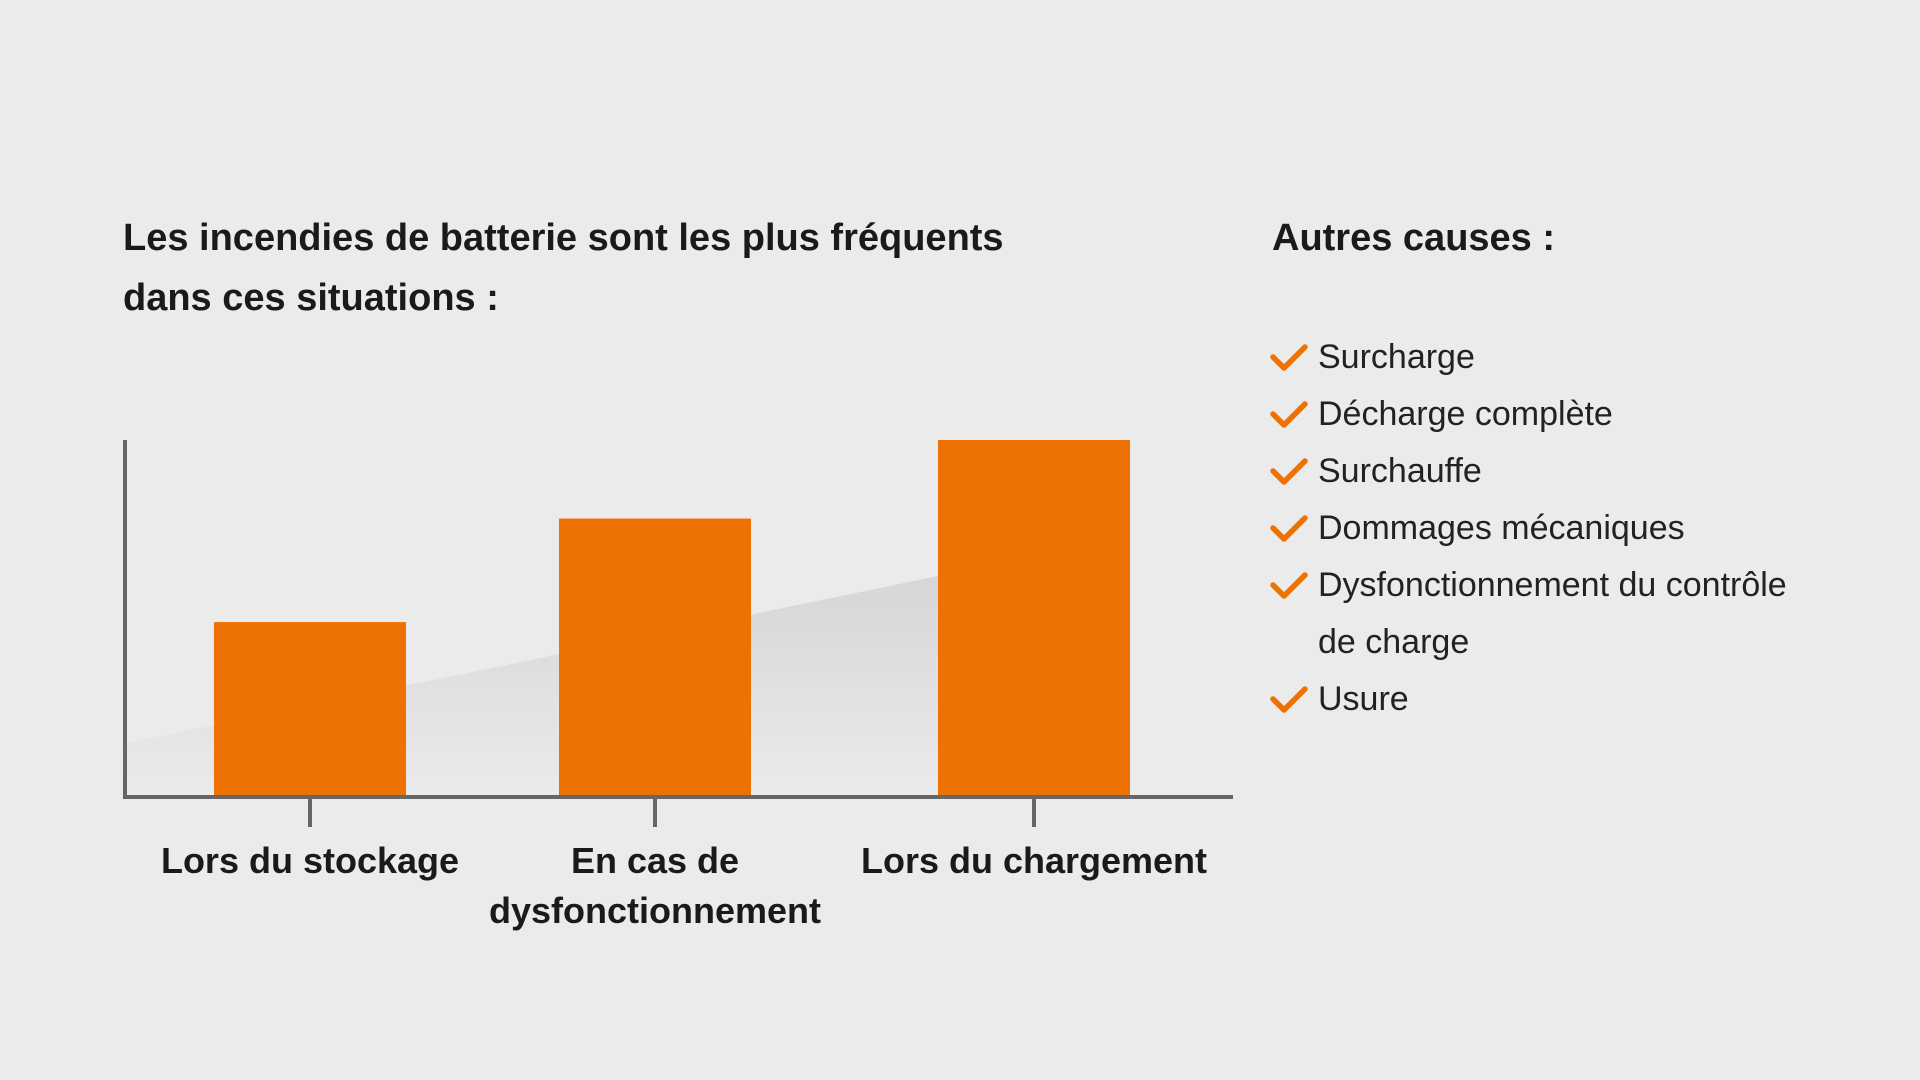  What do you see at coordinates (1501, 528) in the screenshot?
I see `cause-label: Dommages mécaniques` at bounding box center [1501, 528].